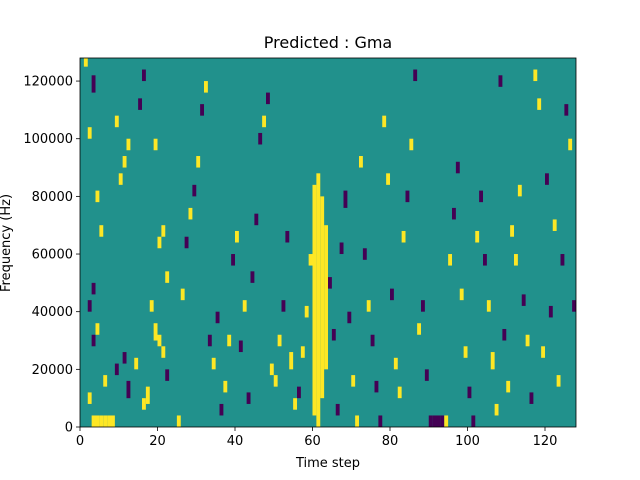  Describe the element at coordinates (312, 441) in the screenshot. I see `x-tick-label: 60` at that location.